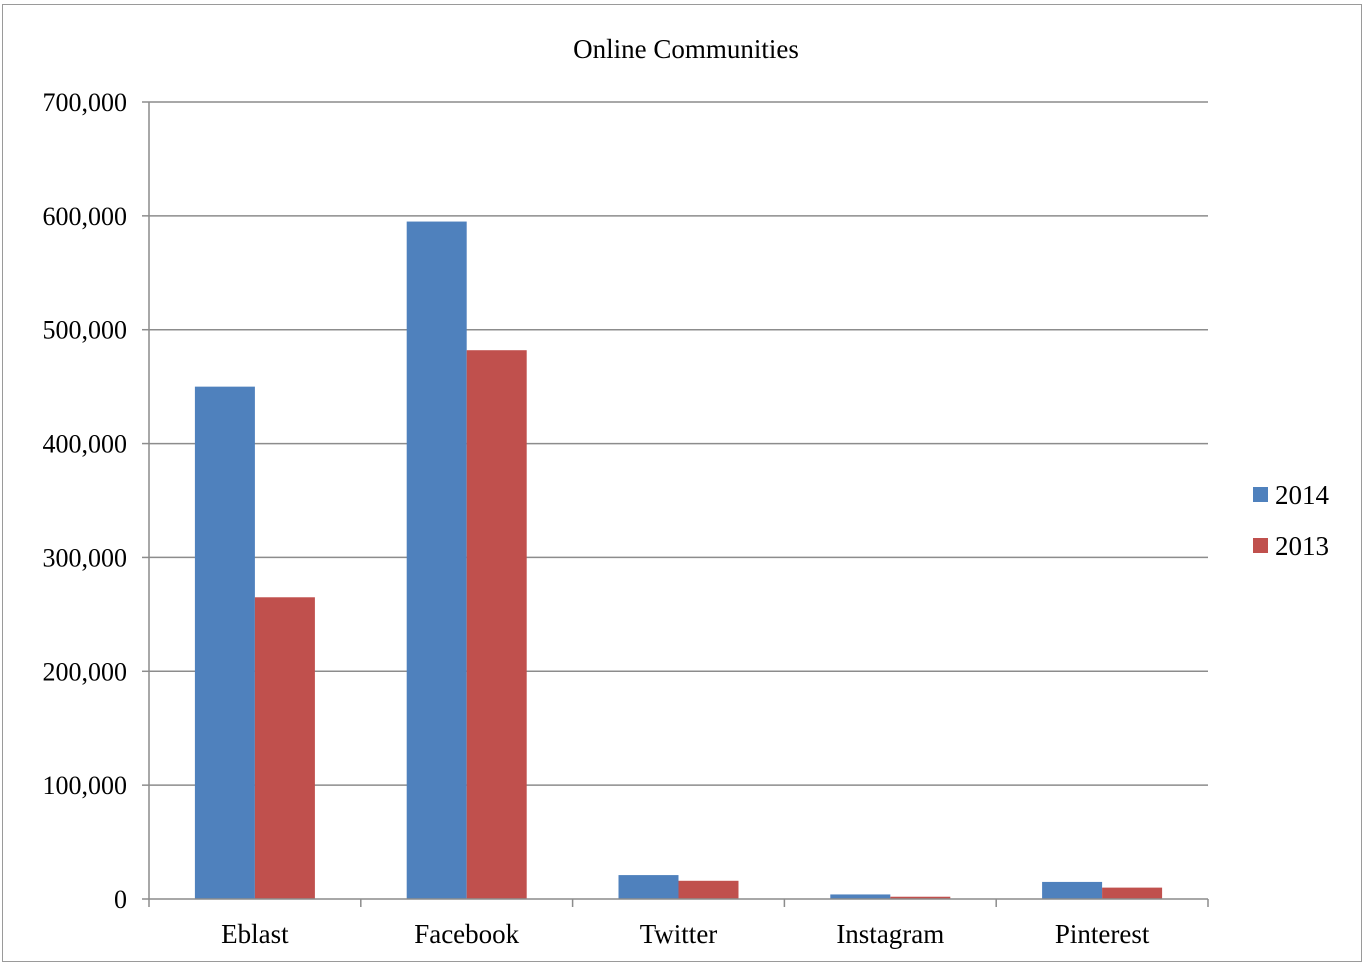  Describe the element at coordinates (1302, 495) in the screenshot. I see `legend-label-2014: 2014` at that location.